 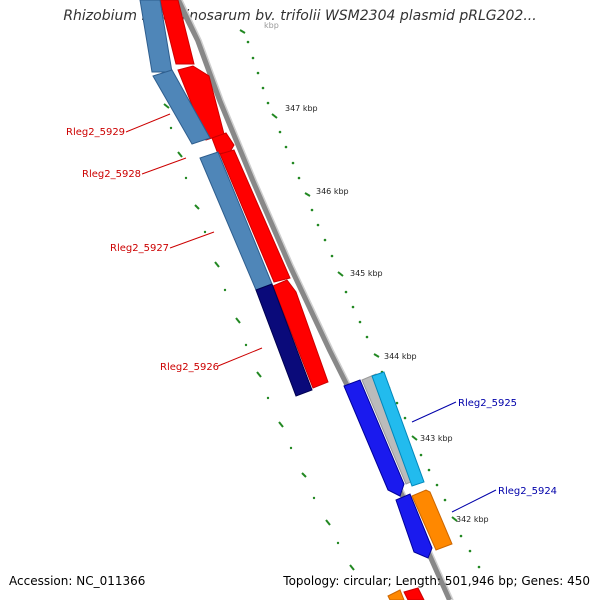 I want to click on ruler-label-346: 346 kbp, so click(x=332, y=191).